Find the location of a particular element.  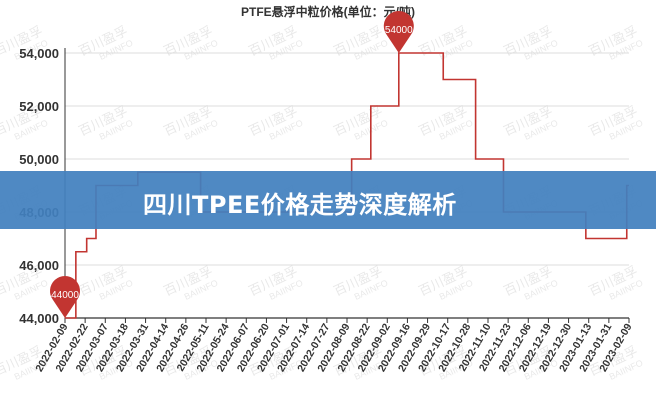

pin-label: 44000 is located at coordinates (65, 295).